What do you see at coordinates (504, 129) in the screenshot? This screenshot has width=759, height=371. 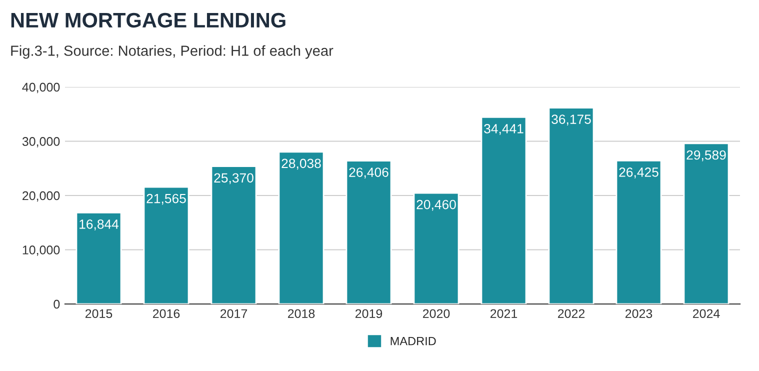 I see `text: 34,441` at bounding box center [504, 129].